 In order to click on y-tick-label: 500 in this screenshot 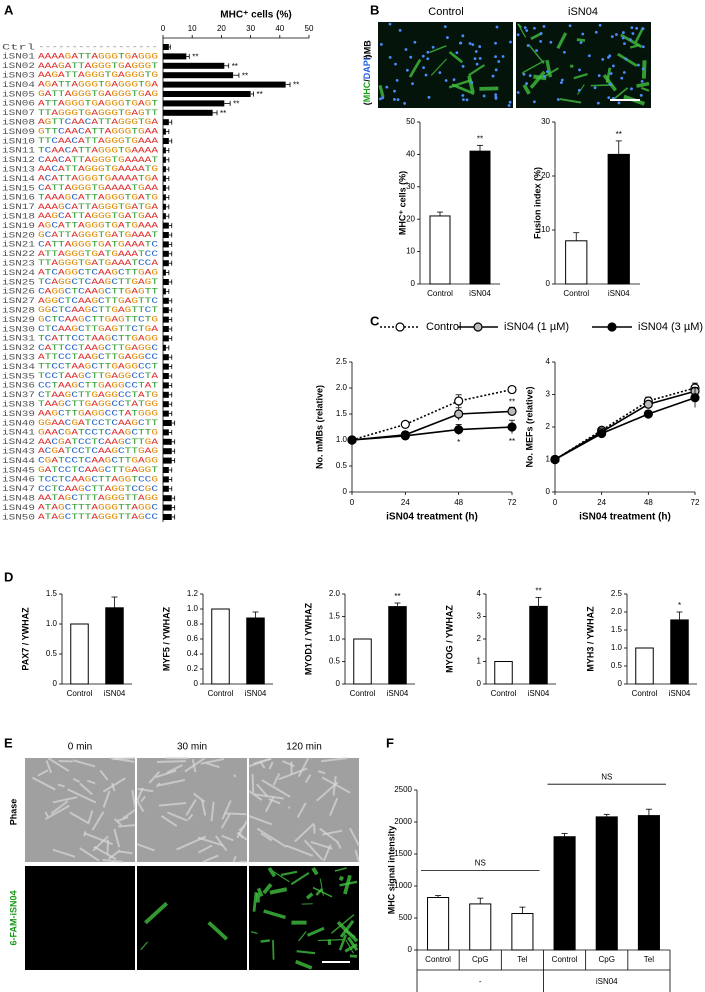, I will do `click(406, 917)`.